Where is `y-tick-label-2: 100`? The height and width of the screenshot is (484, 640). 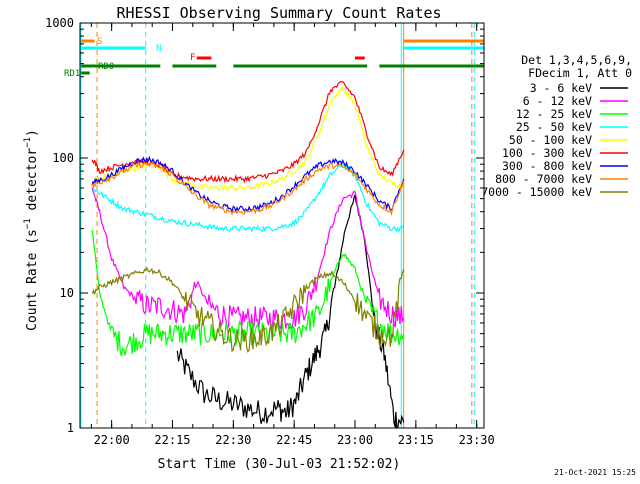
y-tick-label-2: 100 is located at coordinates (63, 158).